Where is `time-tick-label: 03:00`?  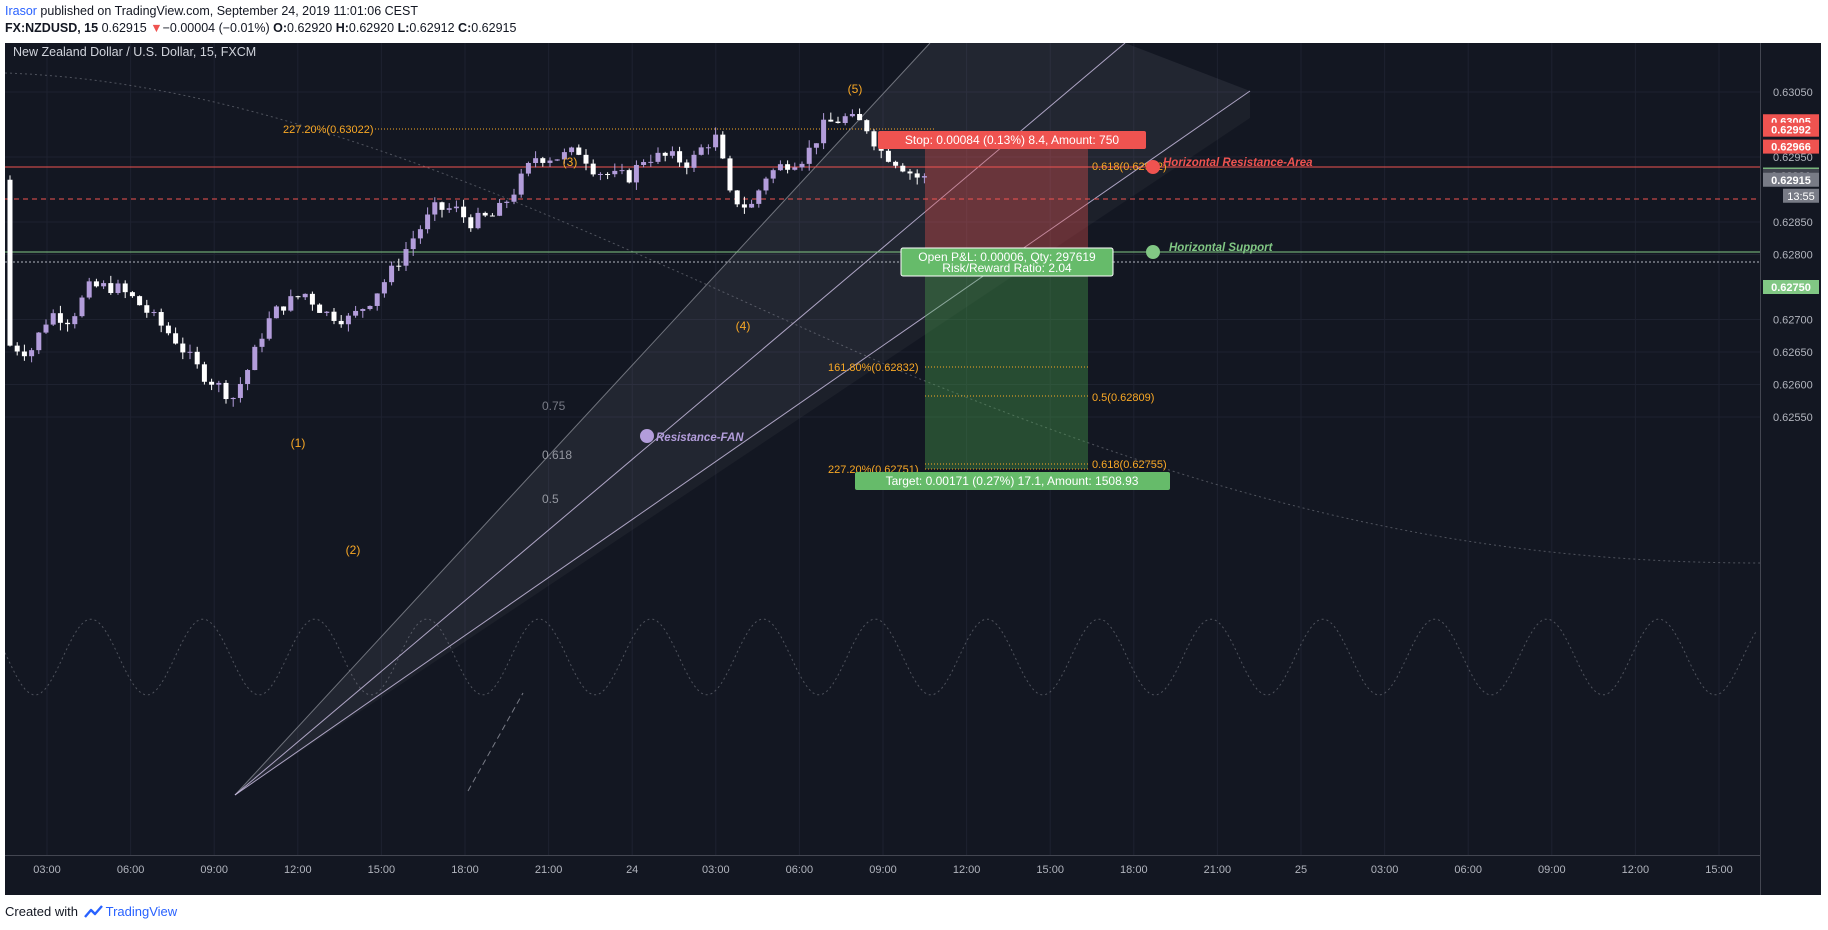
time-tick-label: 03:00 is located at coordinates (47, 870).